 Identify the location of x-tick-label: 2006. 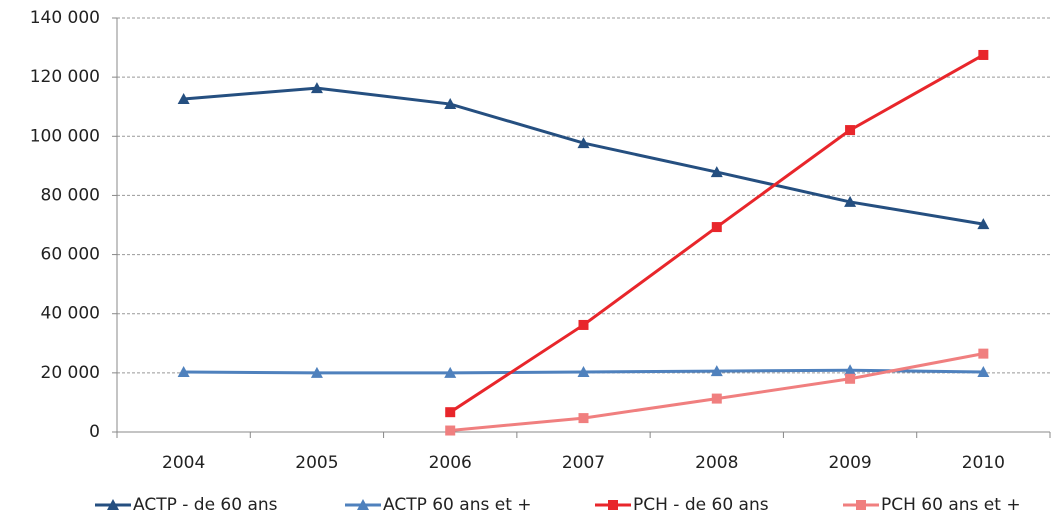
(450, 463).